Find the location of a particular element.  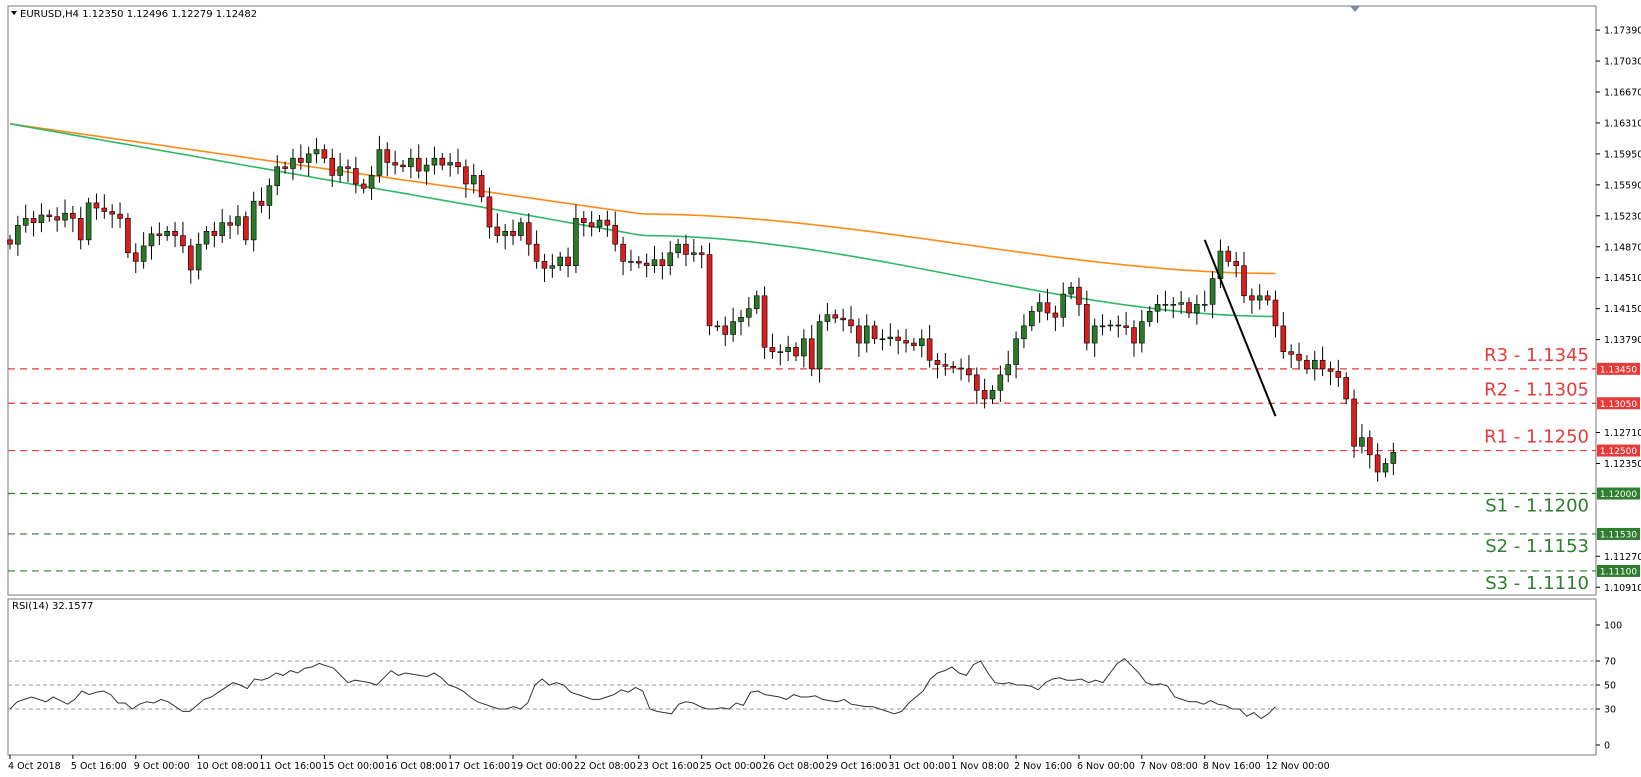

time-tick-label: 25 Oct 00:00 is located at coordinates (731, 766).